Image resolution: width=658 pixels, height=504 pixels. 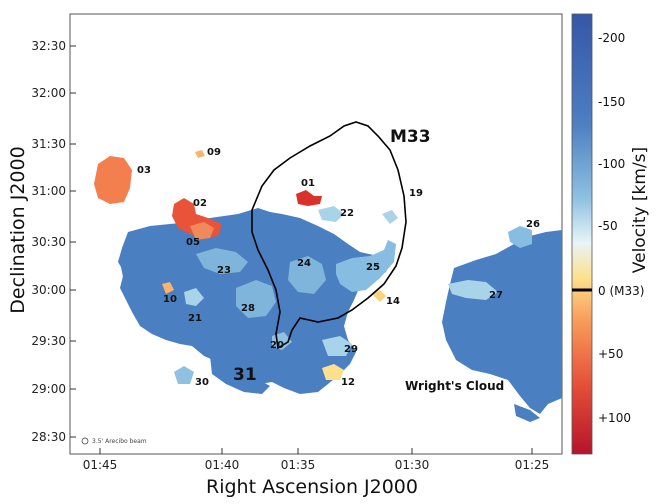 What do you see at coordinates (248, 308) in the screenshot?
I see `cloud-label-28: 28` at bounding box center [248, 308].